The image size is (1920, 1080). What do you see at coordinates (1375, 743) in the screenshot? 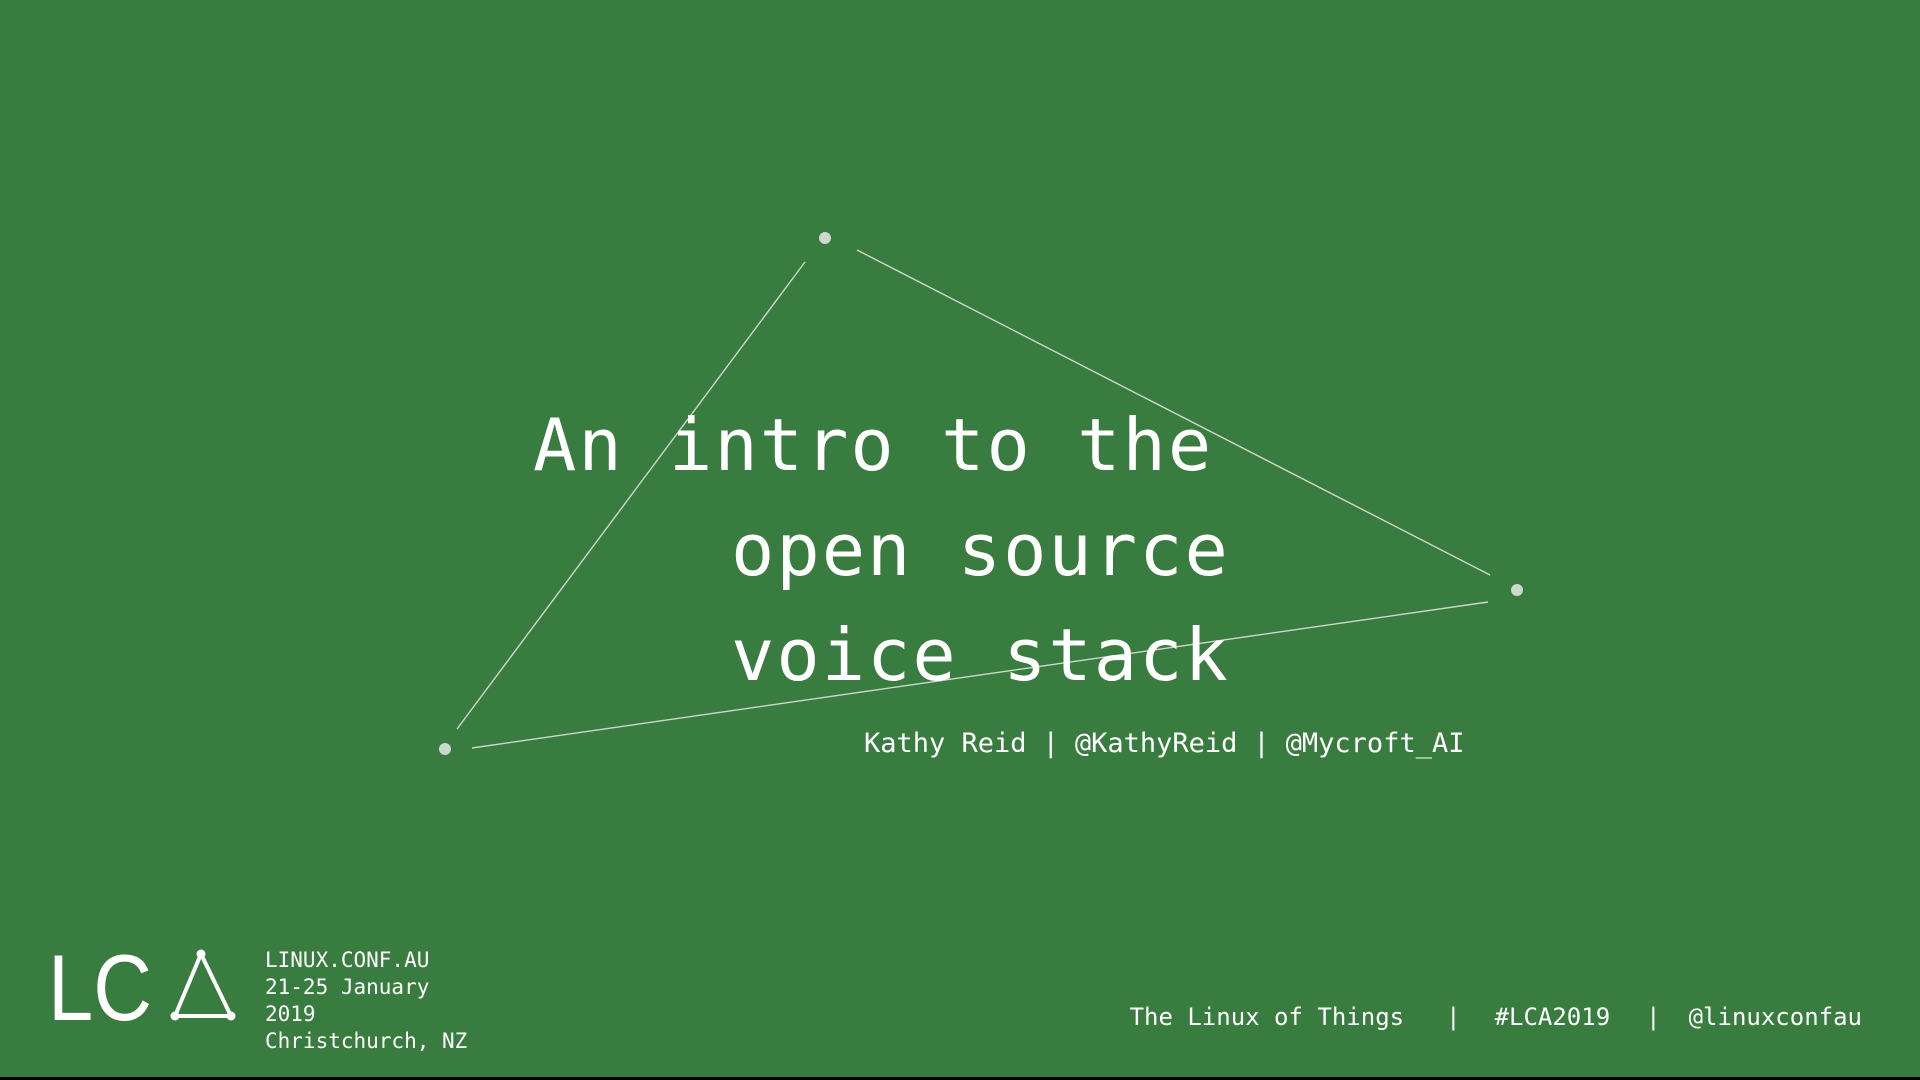
I see `org-handle: @Mycroft_AI` at bounding box center [1375, 743].